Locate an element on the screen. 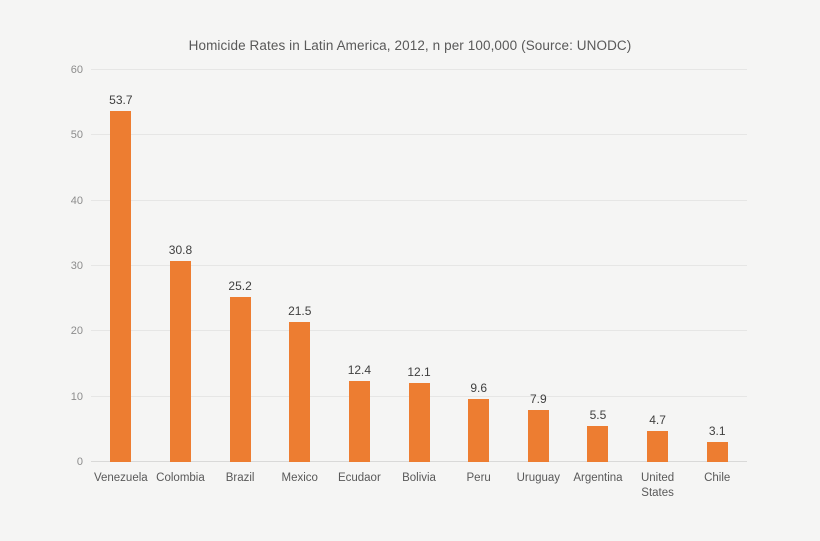 This screenshot has height=541, width=820. bar-column-uruguay: 7.9 is located at coordinates (538, 266).